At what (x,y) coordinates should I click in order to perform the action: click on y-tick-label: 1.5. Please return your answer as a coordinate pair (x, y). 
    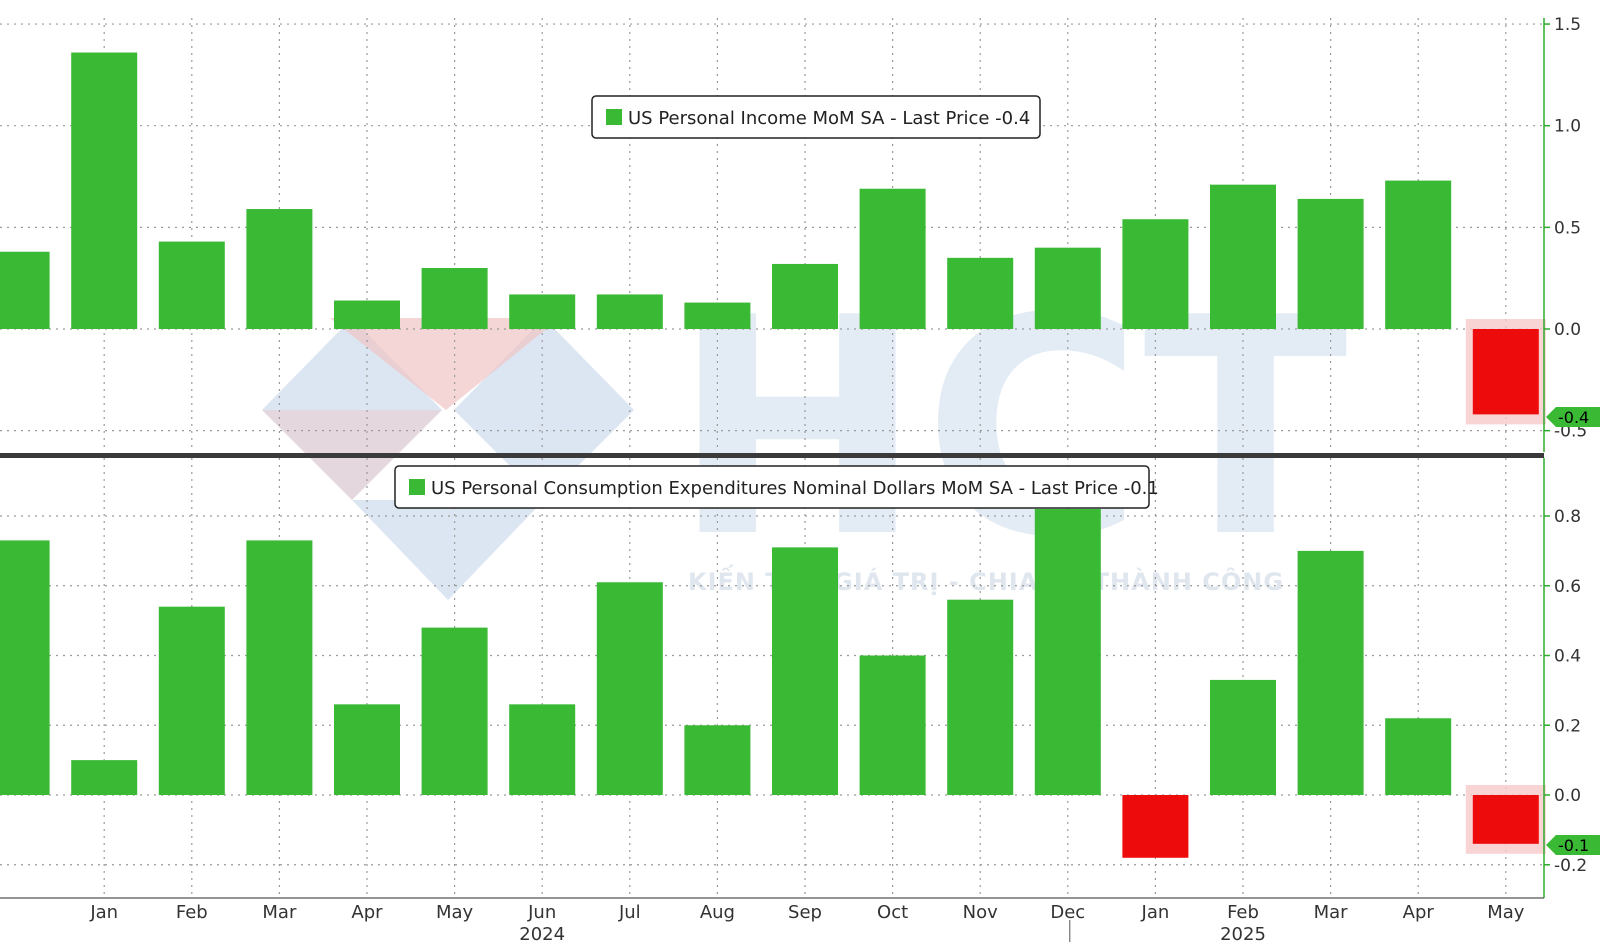
    Looking at the image, I should click on (1567, 25).